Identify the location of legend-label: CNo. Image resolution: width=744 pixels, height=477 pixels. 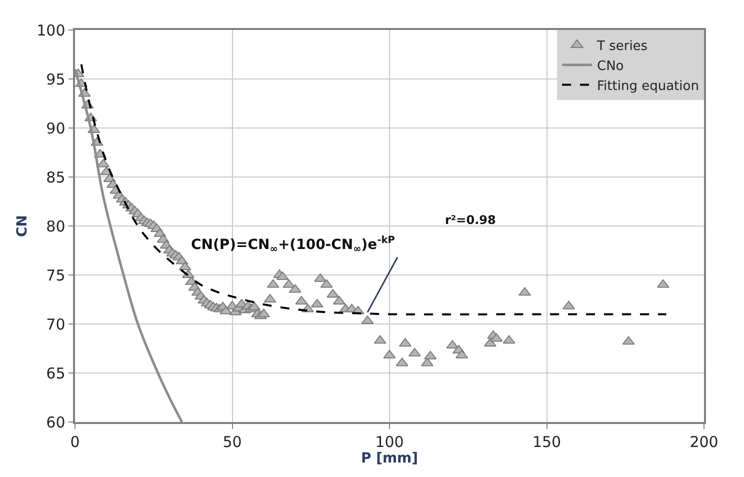
(610, 66).